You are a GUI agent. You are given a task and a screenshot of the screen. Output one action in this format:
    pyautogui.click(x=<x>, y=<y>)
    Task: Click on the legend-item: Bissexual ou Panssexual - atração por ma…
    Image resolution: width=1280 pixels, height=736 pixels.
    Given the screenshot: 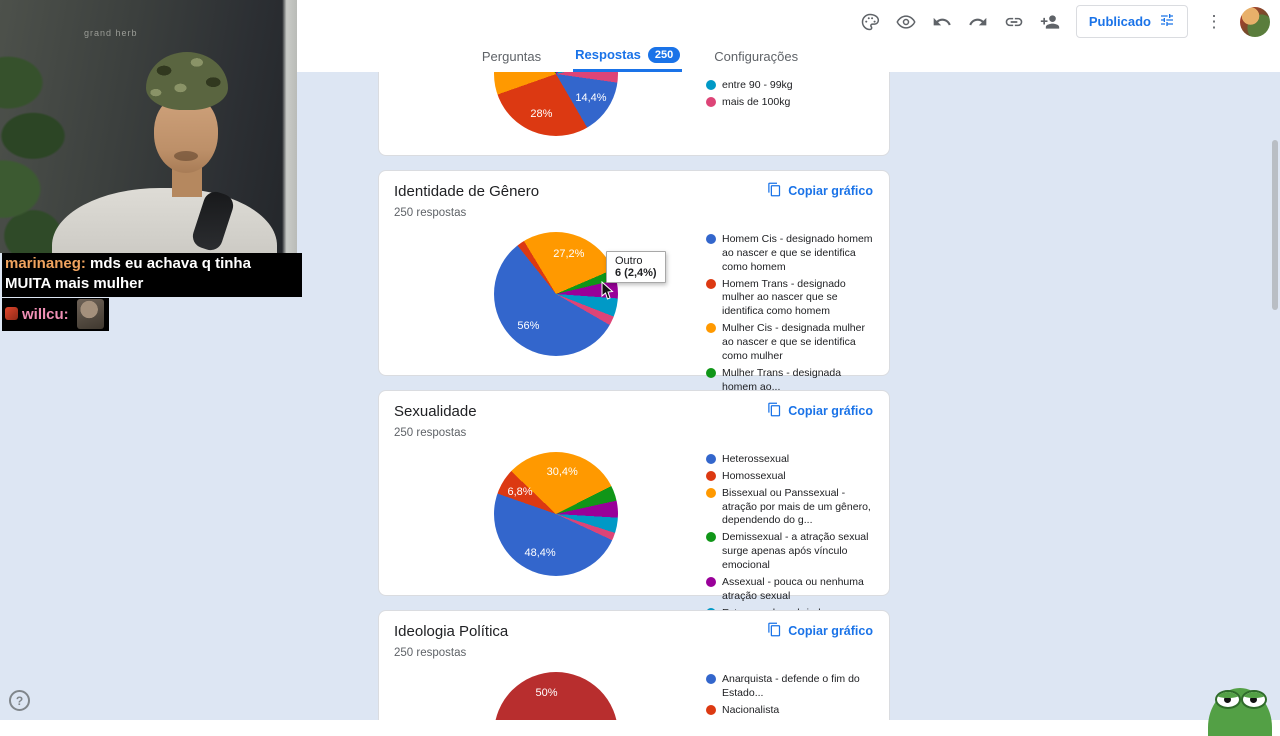 What is the action you would take?
    pyautogui.click(x=792, y=508)
    